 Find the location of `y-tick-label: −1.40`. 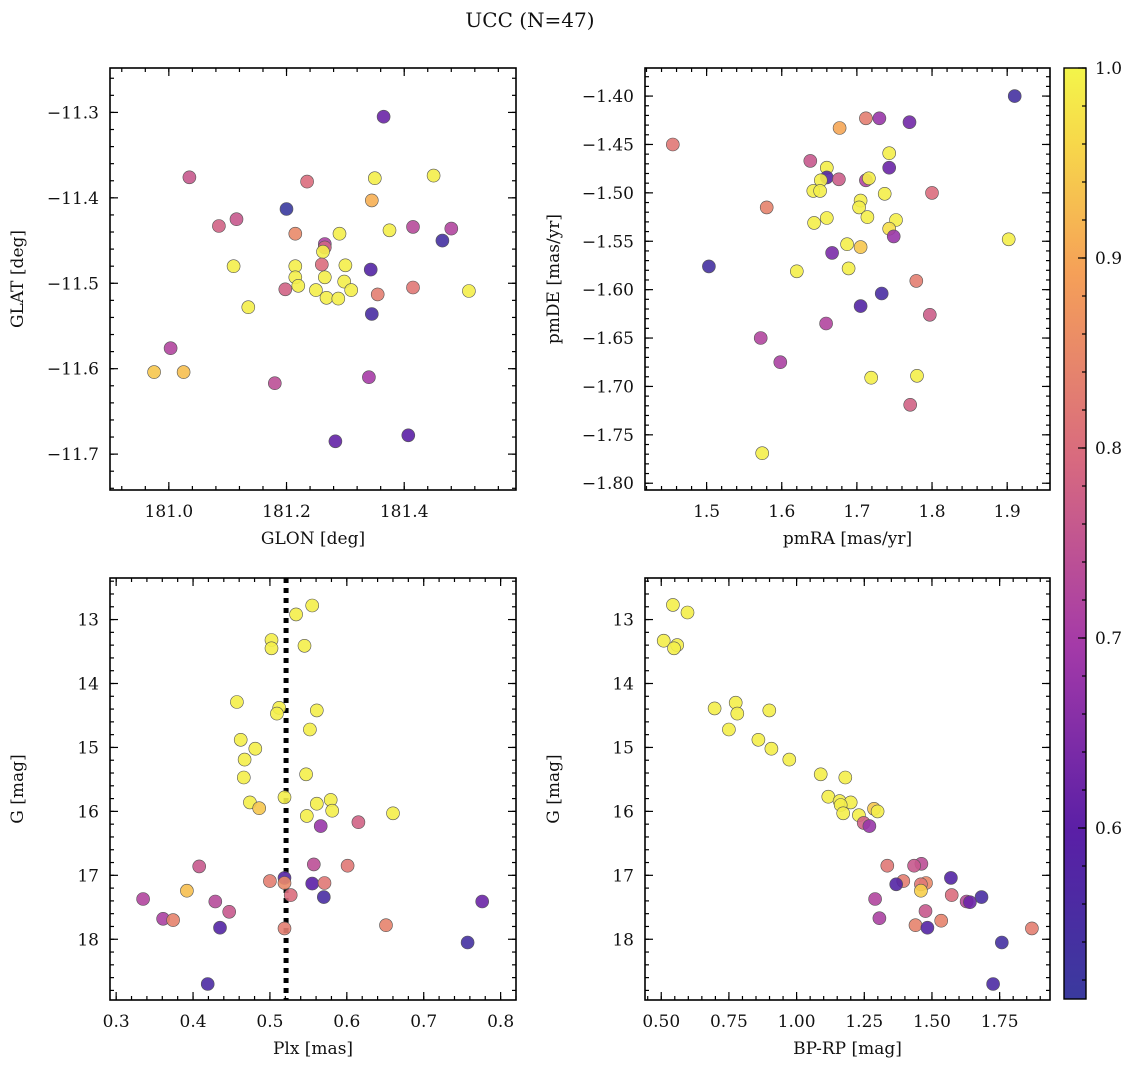

y-tick-label: −1.40 is located at coordinates (608, 97).